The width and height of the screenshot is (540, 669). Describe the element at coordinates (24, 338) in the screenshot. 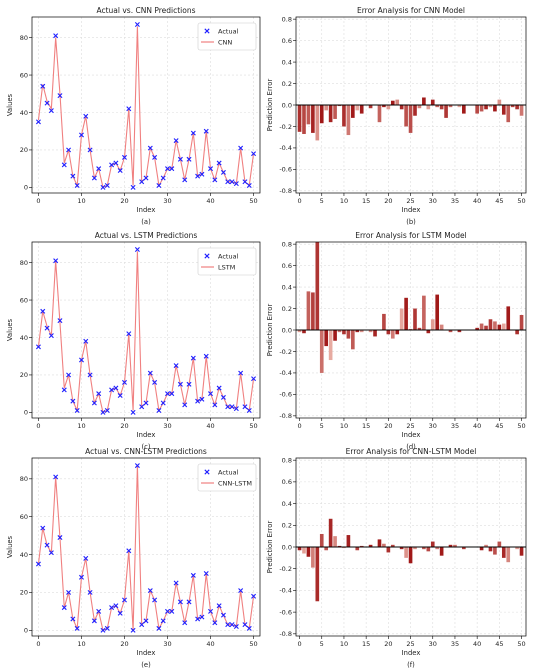

I see `y-tick-label: 40` at that location.